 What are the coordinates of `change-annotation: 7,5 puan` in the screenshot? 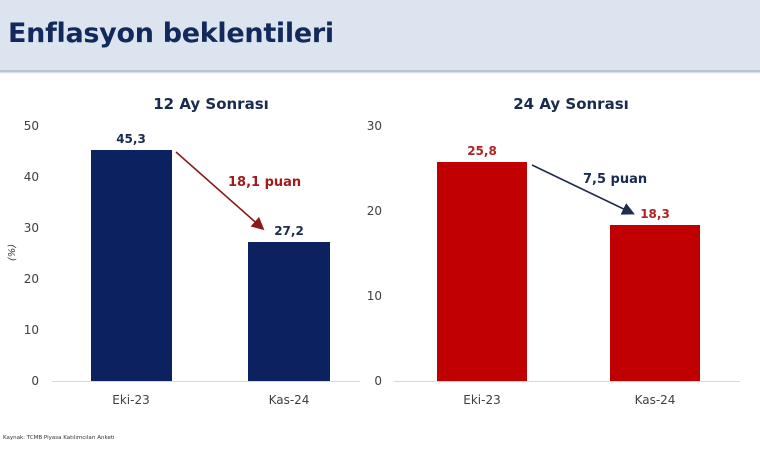 It's located at (615, 179).